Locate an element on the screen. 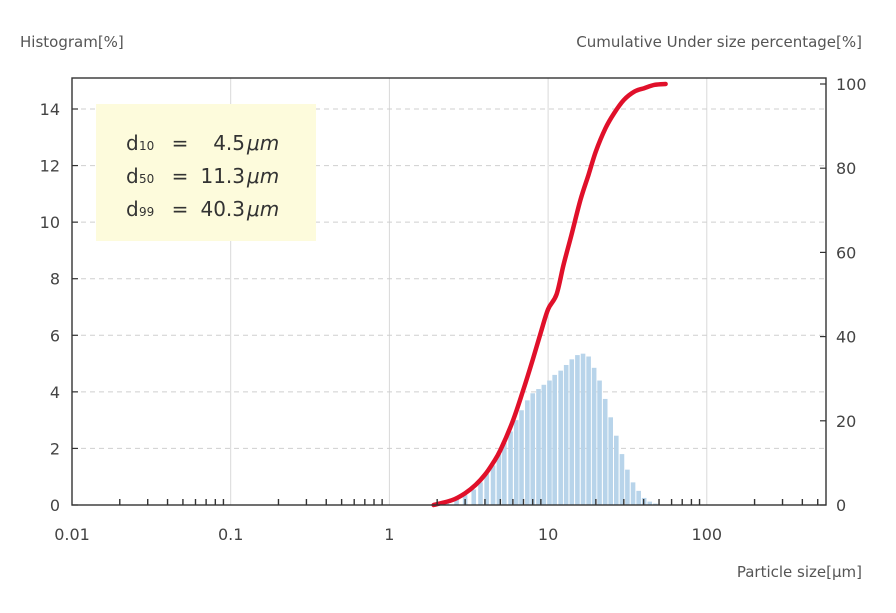  stat-row-value: 4.5 is located at coordinates (229, 143).